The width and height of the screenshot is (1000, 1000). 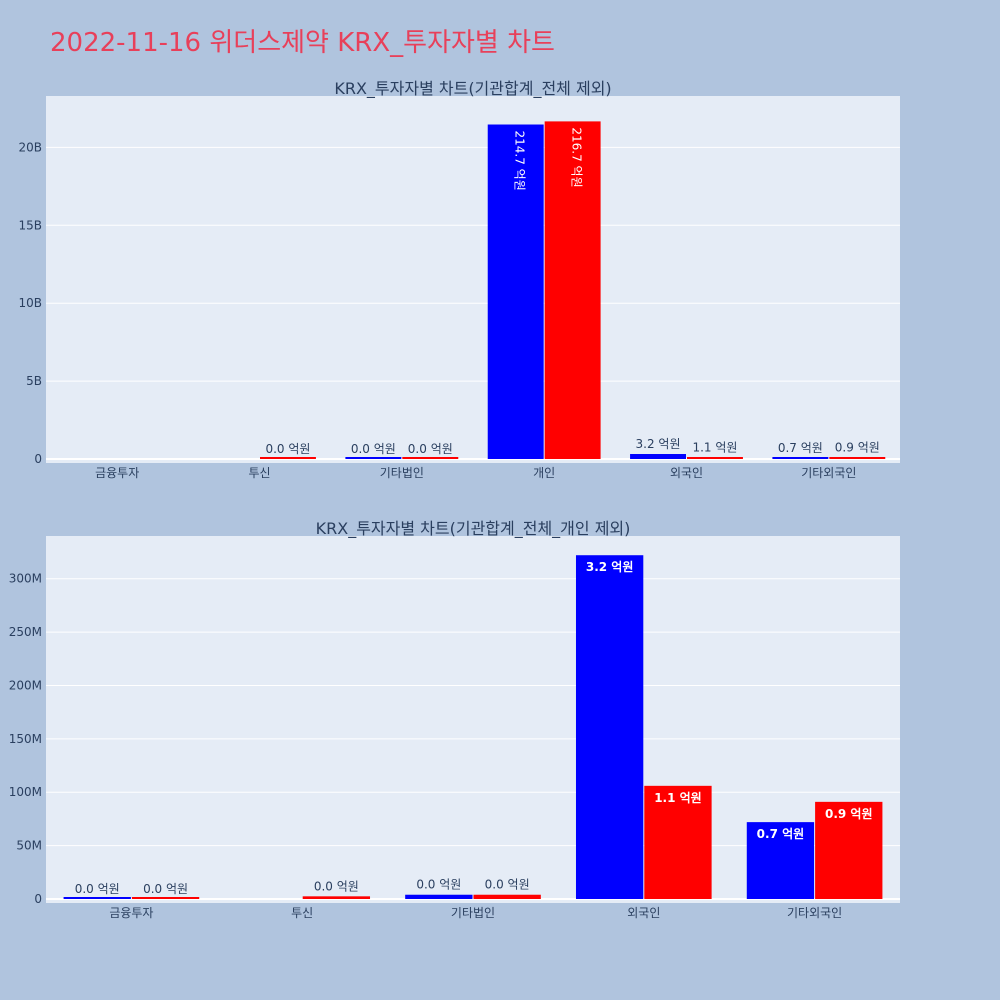 I want to click on data-label: 214.7 억원, so click(x=520, y=161).